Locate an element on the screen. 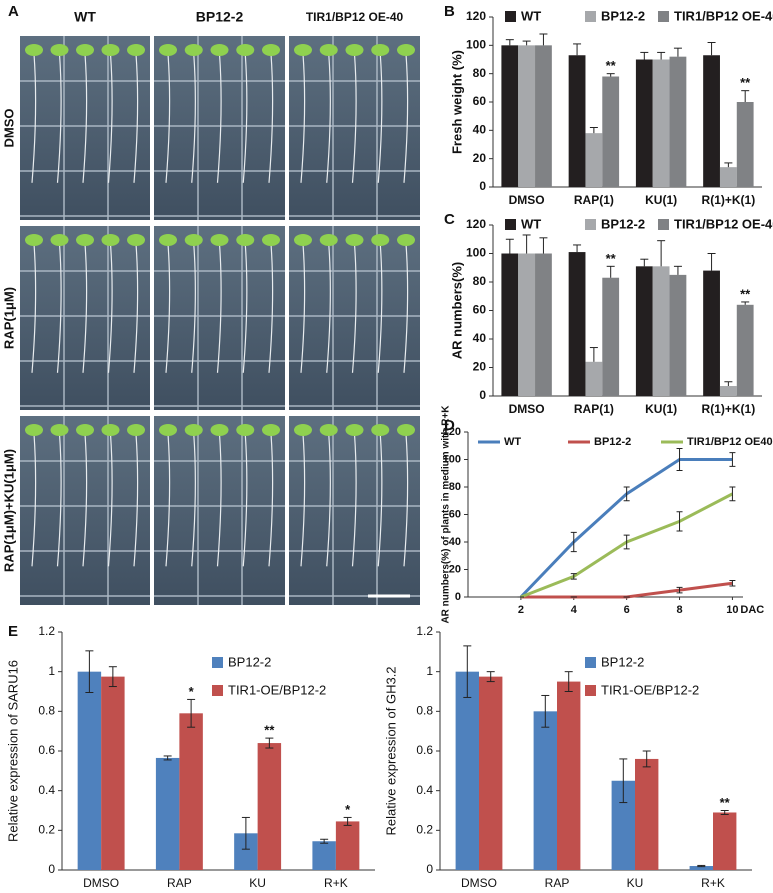 This screenshot has width=773, height=893. y-tick-label: 1 is located at coordinates (51, 671).